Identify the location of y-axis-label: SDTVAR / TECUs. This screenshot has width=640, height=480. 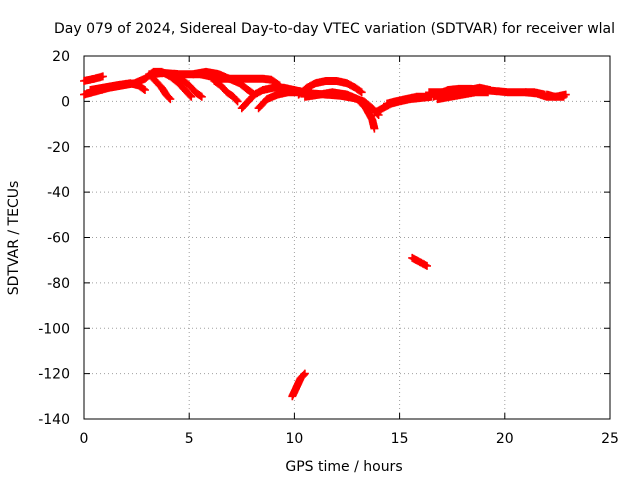
(14, 238).